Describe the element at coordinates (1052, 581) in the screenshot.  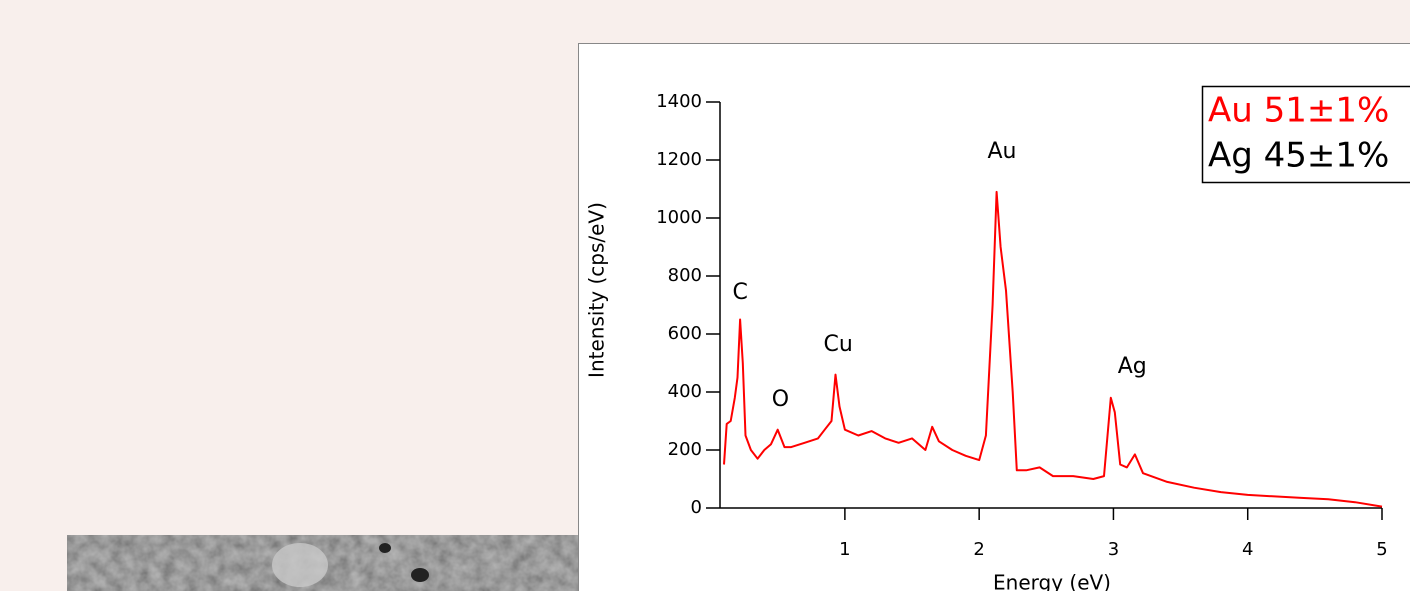
I see `x-axis-label: Energy (eV)` at that location.